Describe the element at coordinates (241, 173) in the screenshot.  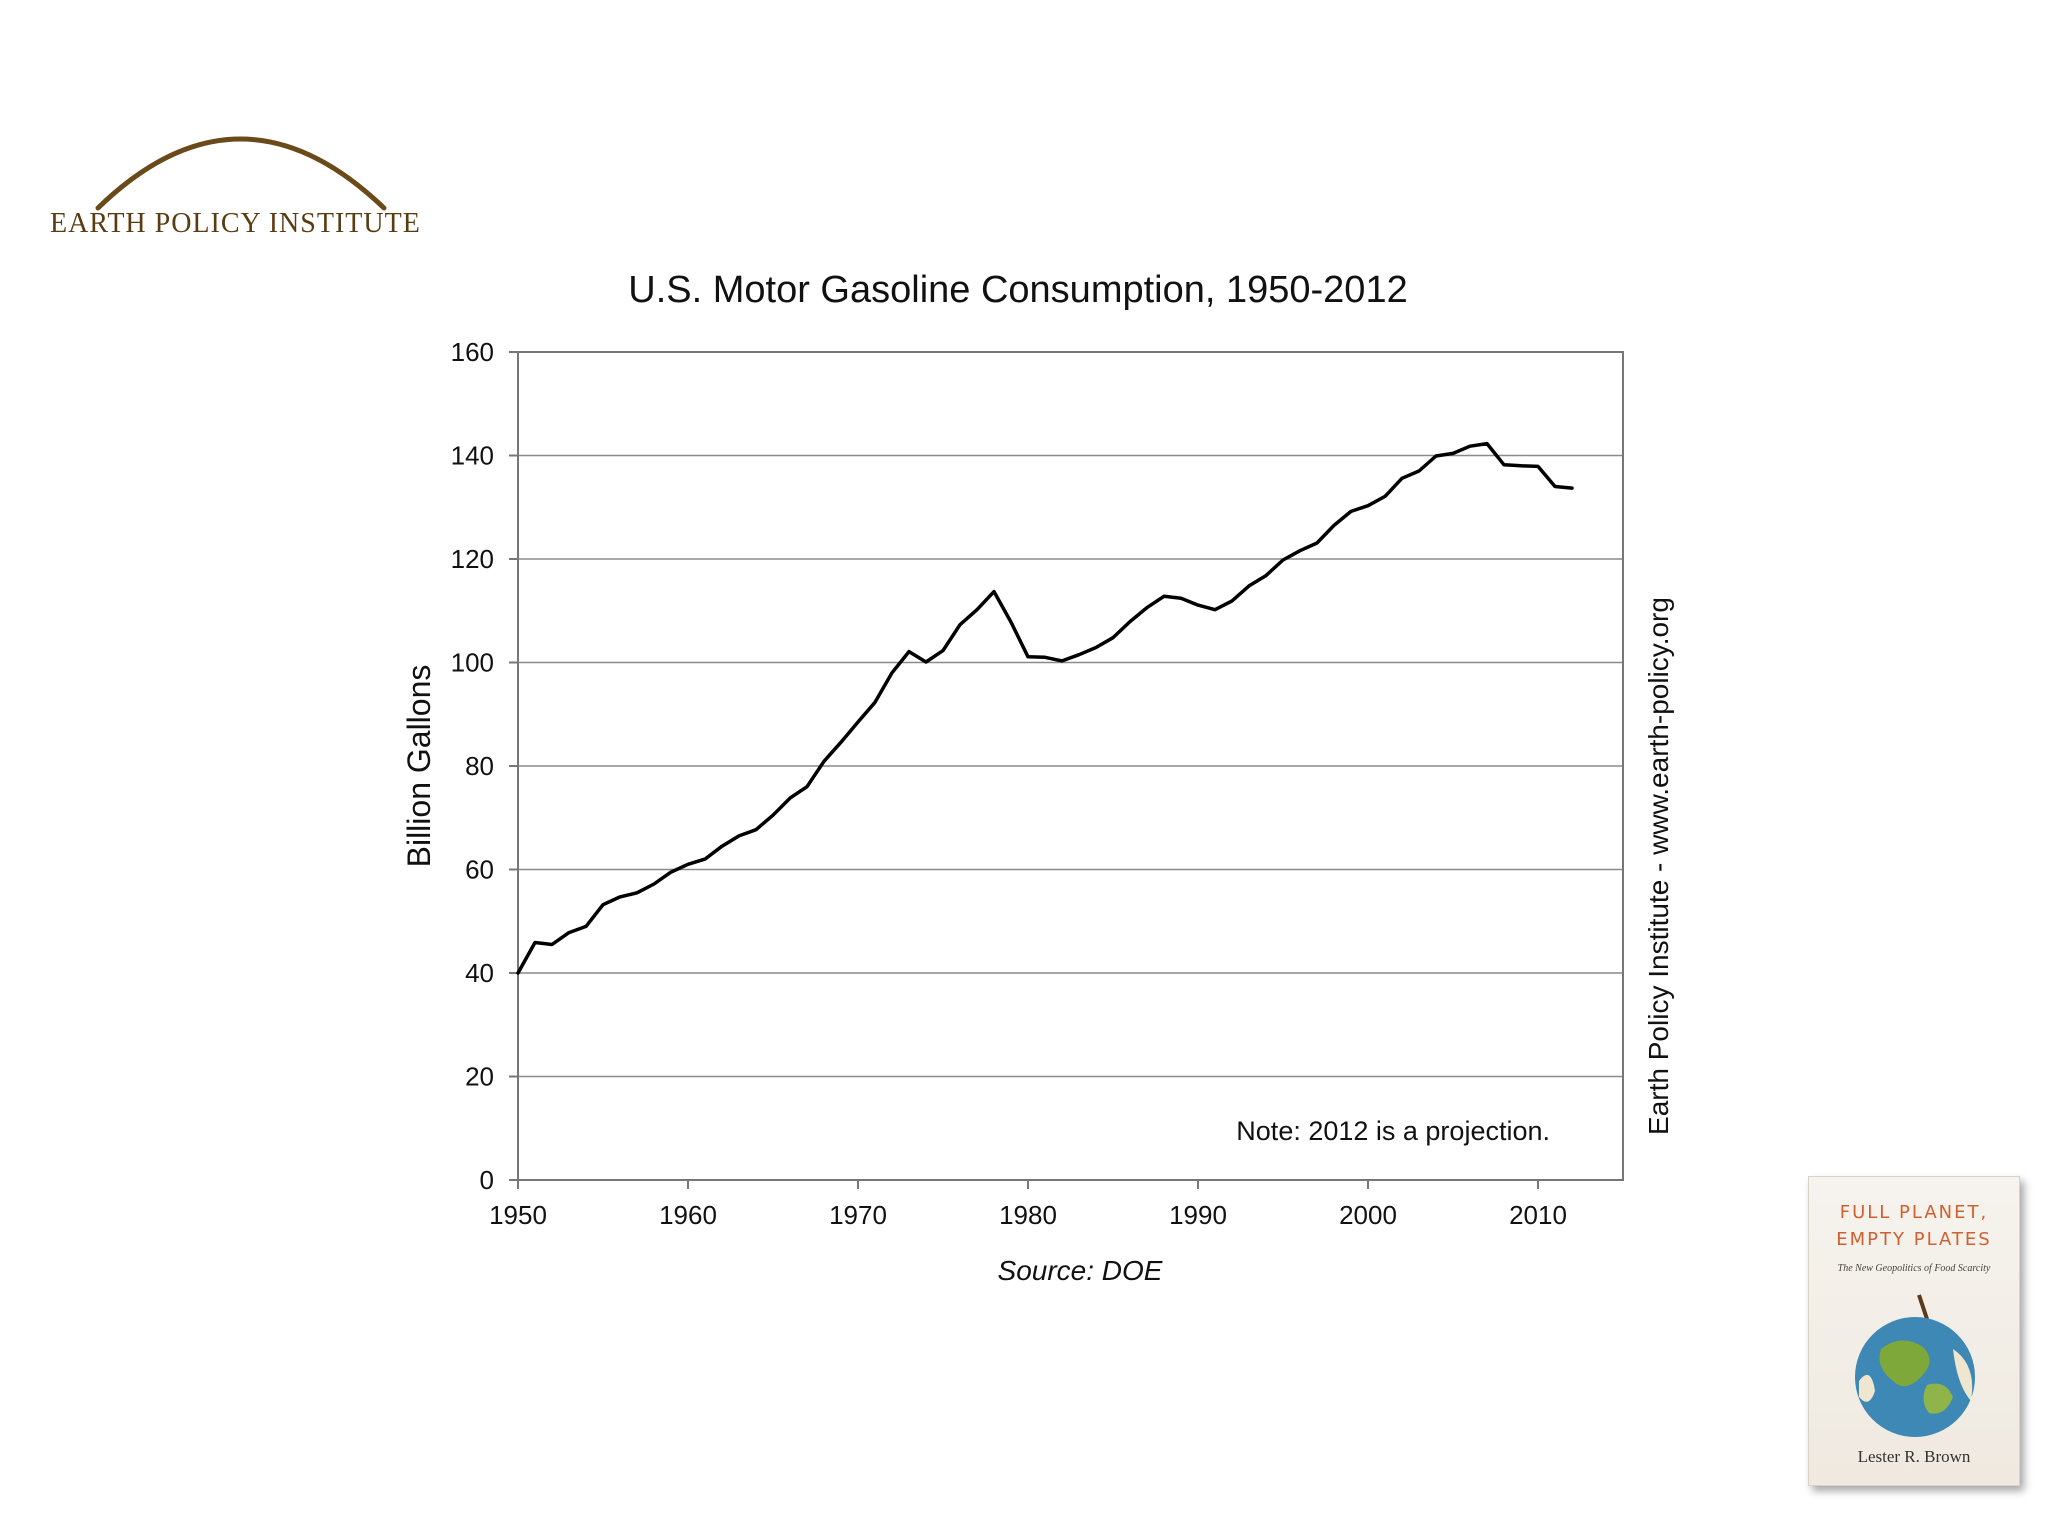
I see `logo-arc-icon` at that location.